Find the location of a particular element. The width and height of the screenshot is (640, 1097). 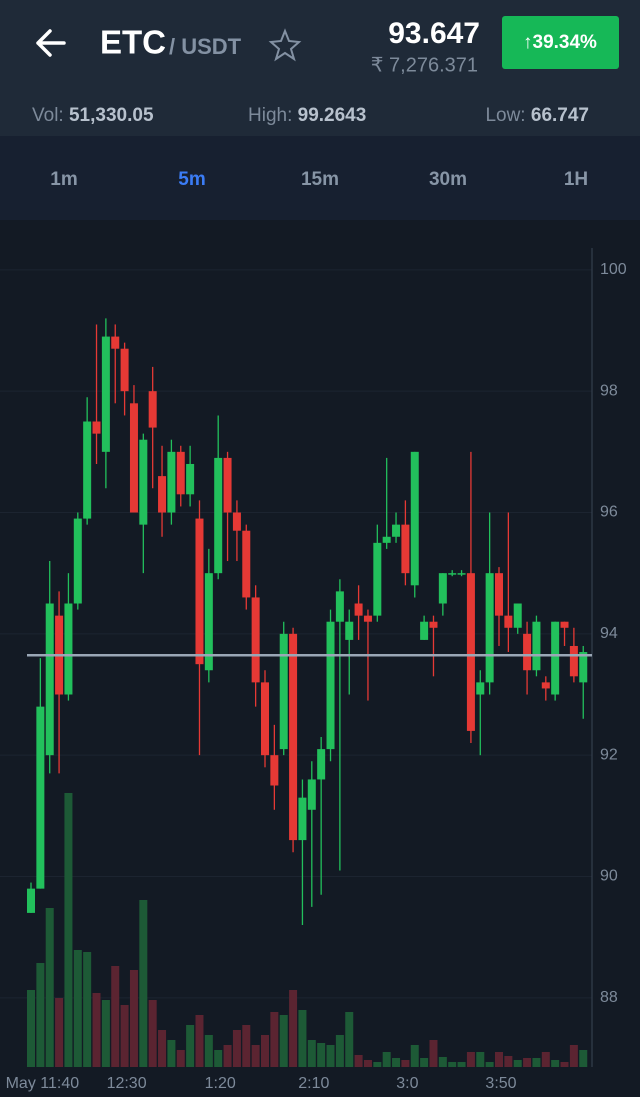

y-tick-label: 96 is located at coordinates (609, 512).